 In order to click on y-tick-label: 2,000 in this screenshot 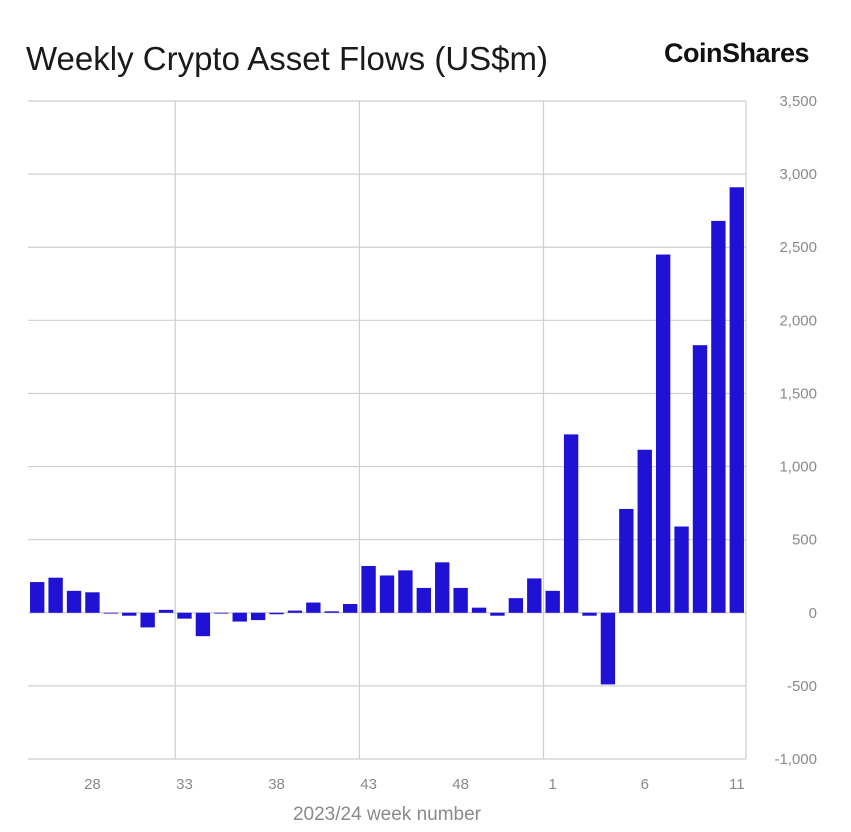, I will do `click(798, 320)`.